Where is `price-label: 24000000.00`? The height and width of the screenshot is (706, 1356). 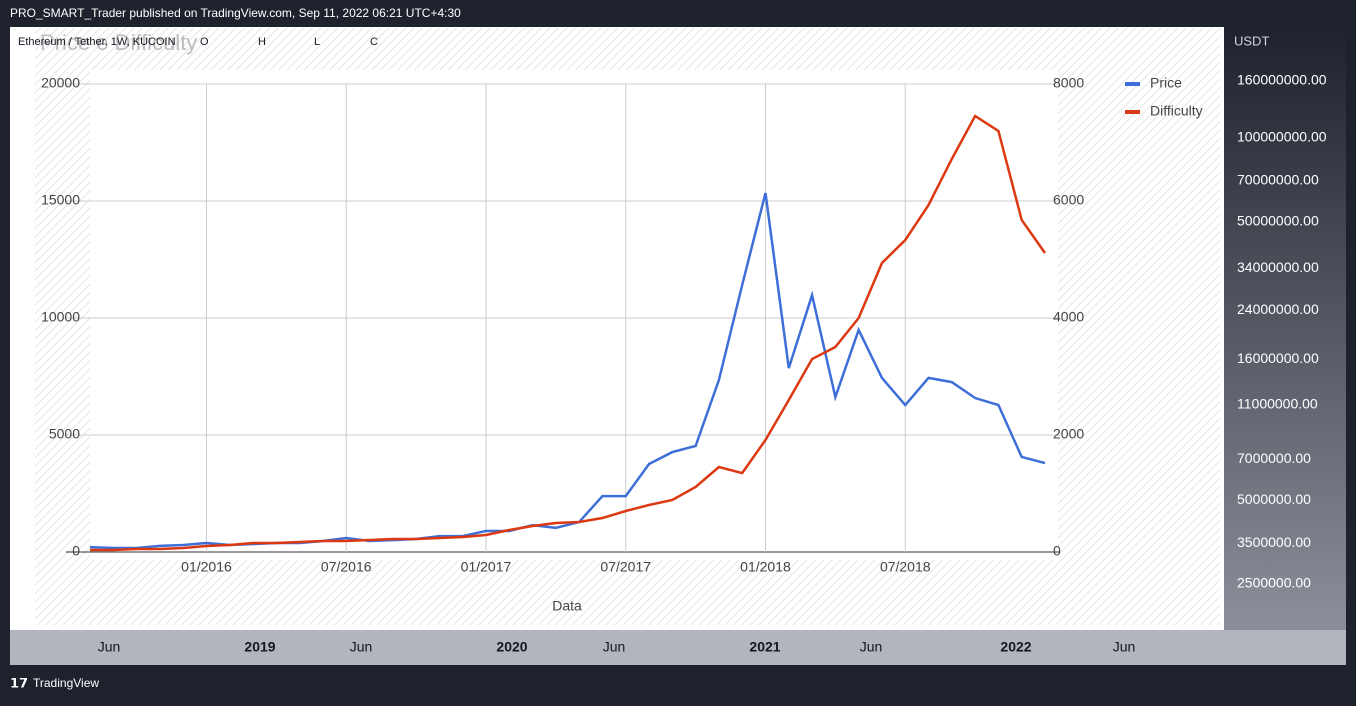
price-label: 24000000.00 is located at coordinates (1278, 309).